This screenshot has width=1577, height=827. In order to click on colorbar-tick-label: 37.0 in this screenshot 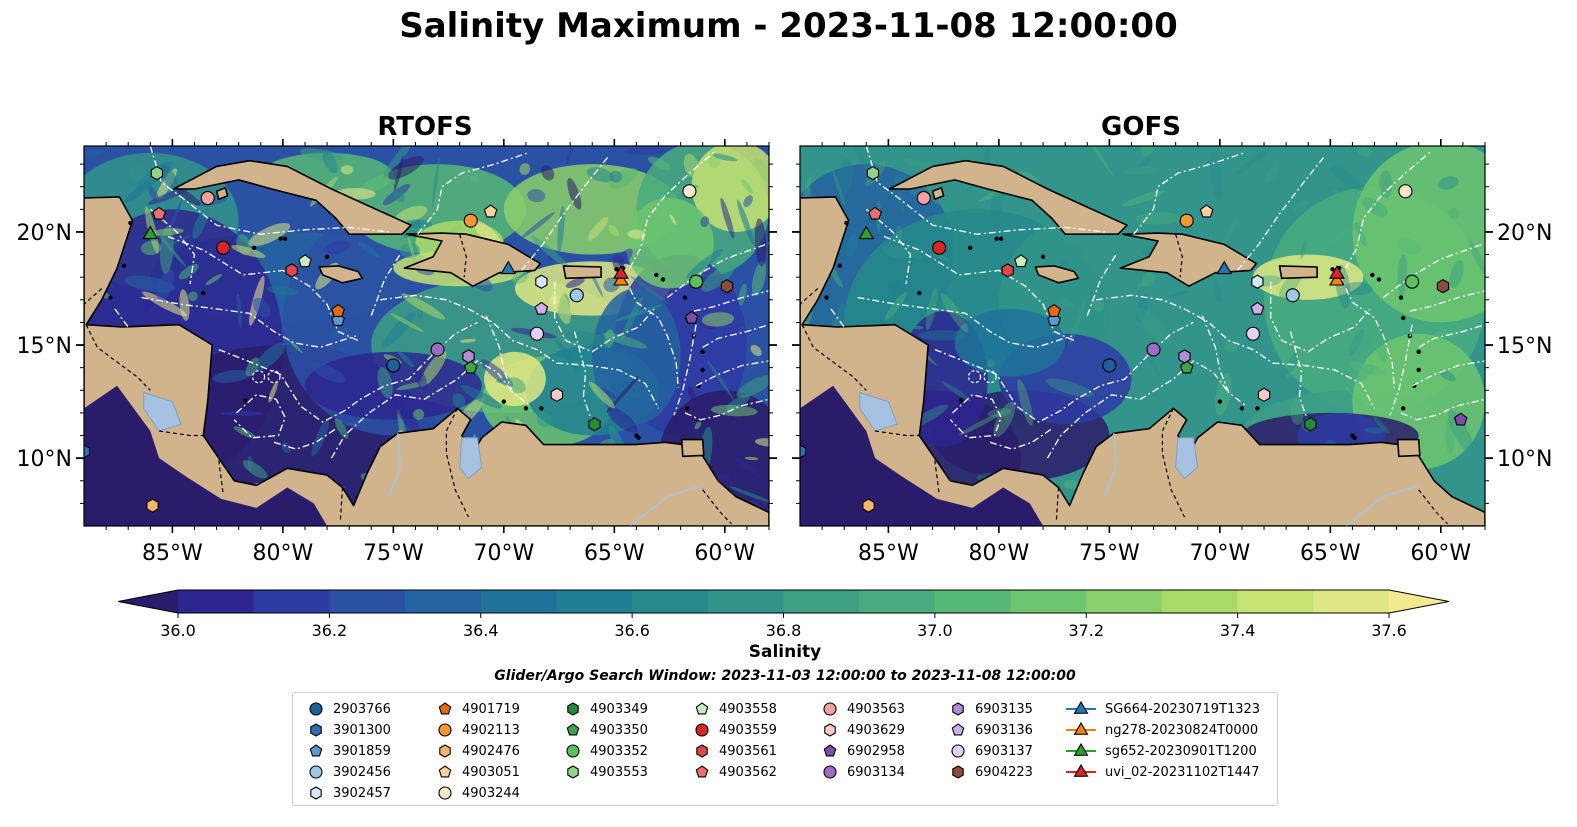, I will do `click(935, 630)`.